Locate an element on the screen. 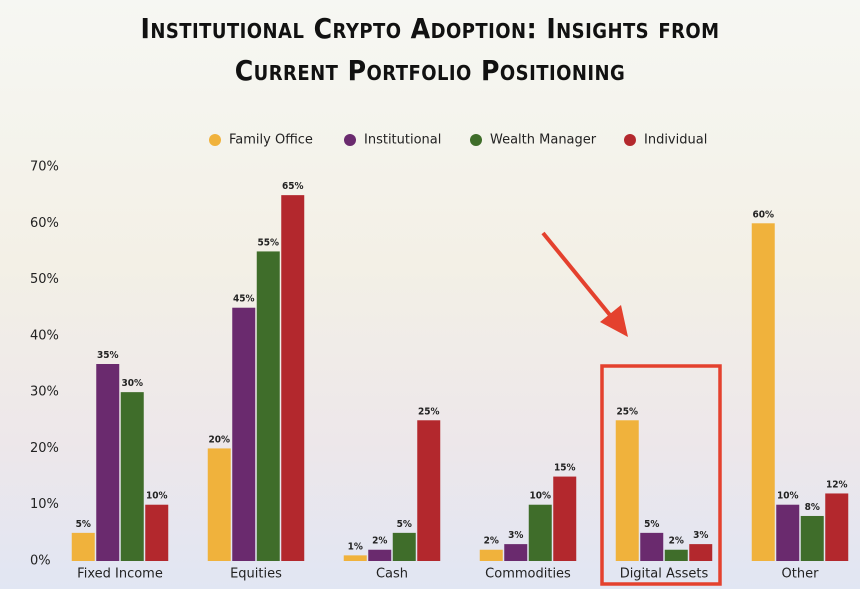 Image resolution: width=860 pixels, height=589 pixels. x-tick-label: Other is located at coordinates (801, 574).